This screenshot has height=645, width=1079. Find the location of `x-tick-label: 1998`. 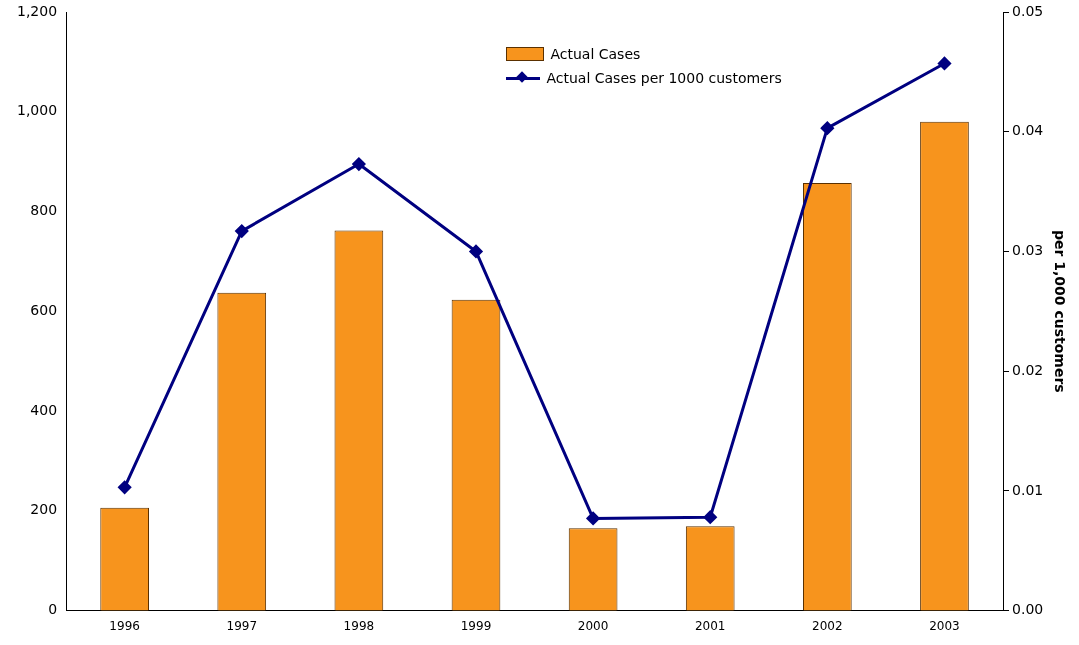

x-tick-label: 1998 is located at coordinates (359, 625).